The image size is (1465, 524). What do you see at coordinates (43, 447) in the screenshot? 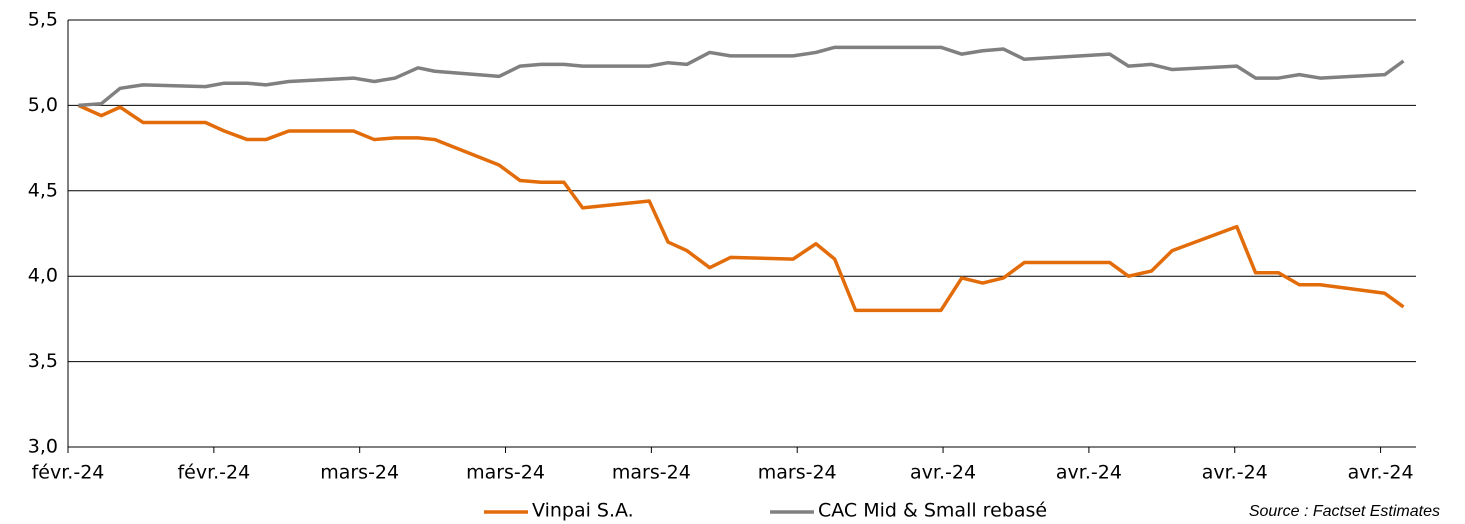
I see `y-tick-label: 3,0` at bounding box center [43, 447].